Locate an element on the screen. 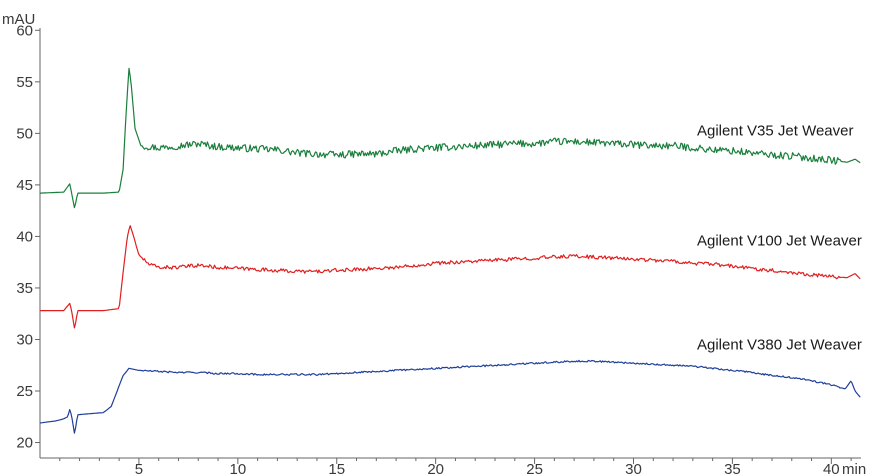 This screenshot has height=474, width=873. x-tick-label: 40 is located at coordinates (831, 467).